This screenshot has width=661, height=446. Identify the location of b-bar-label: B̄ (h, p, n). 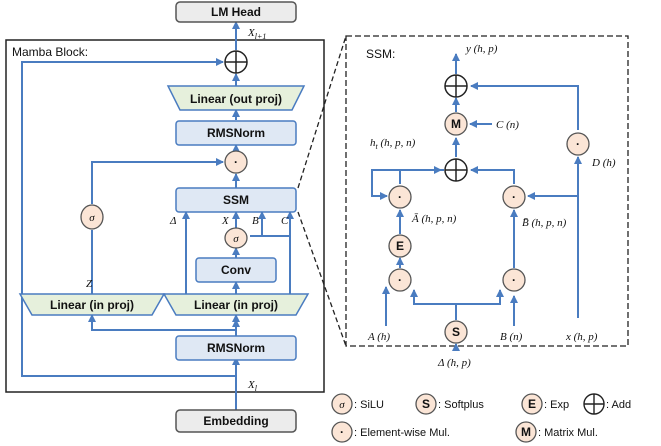
(544, 223).